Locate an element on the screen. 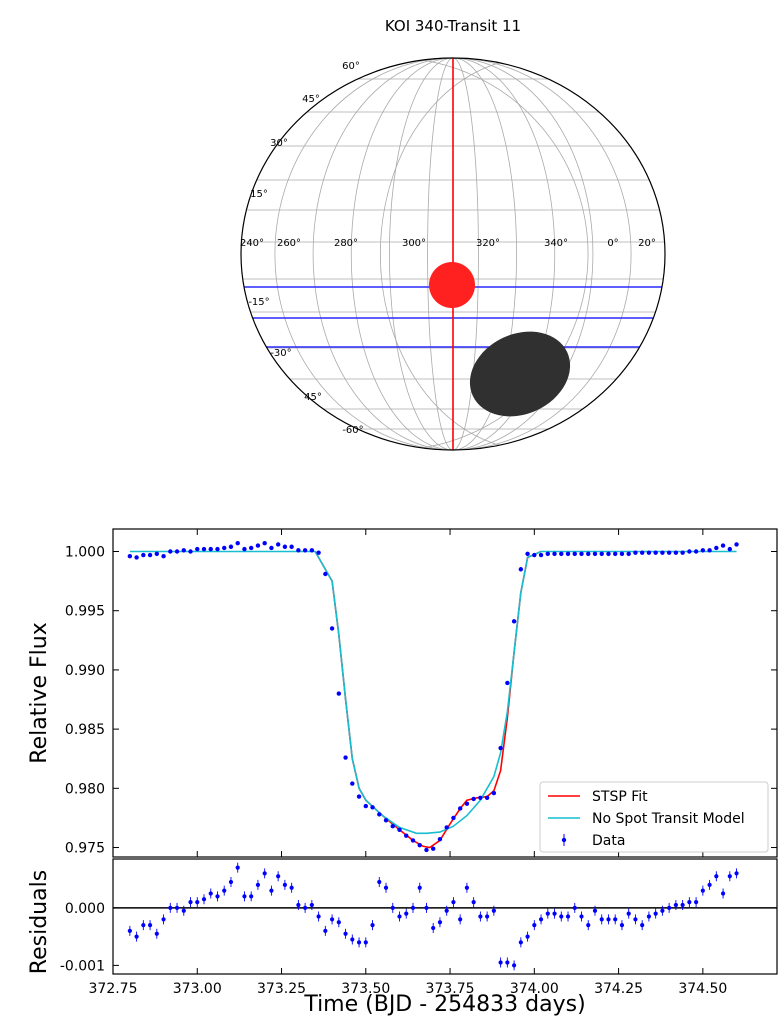  latitude-label: 45° is located at coordinates (311, 99).